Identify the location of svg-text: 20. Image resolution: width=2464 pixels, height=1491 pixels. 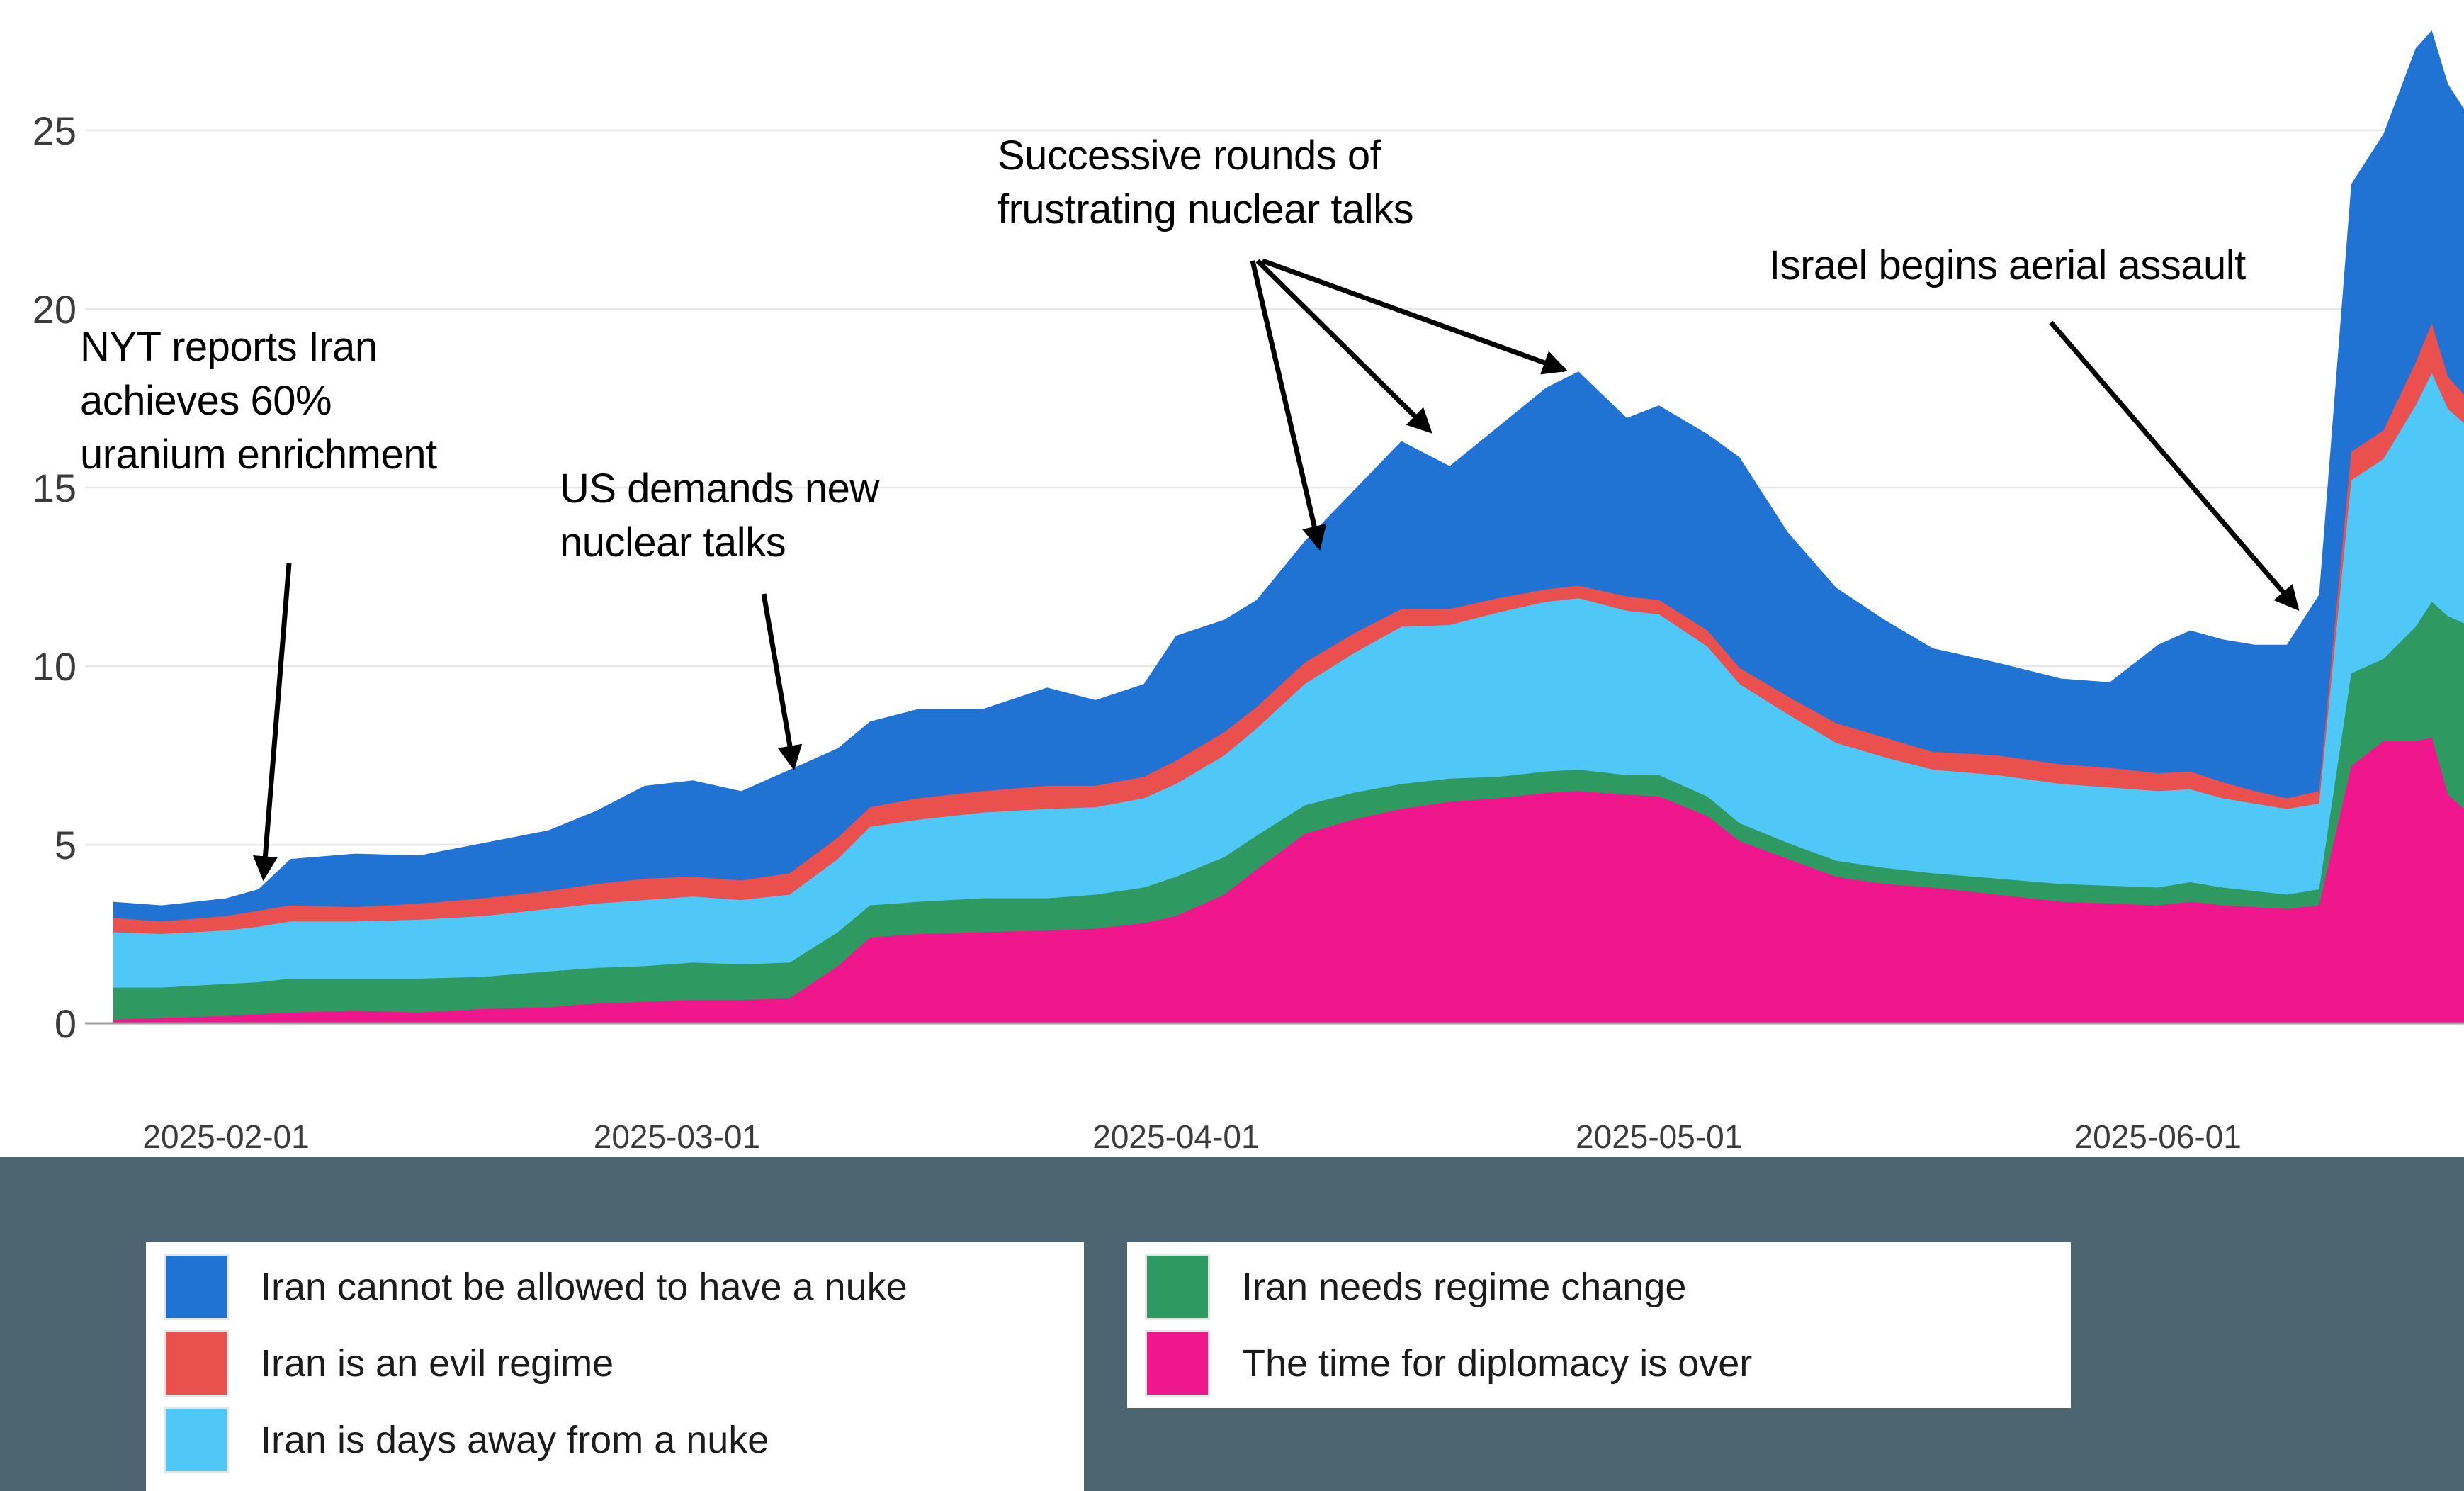
(55, 310).